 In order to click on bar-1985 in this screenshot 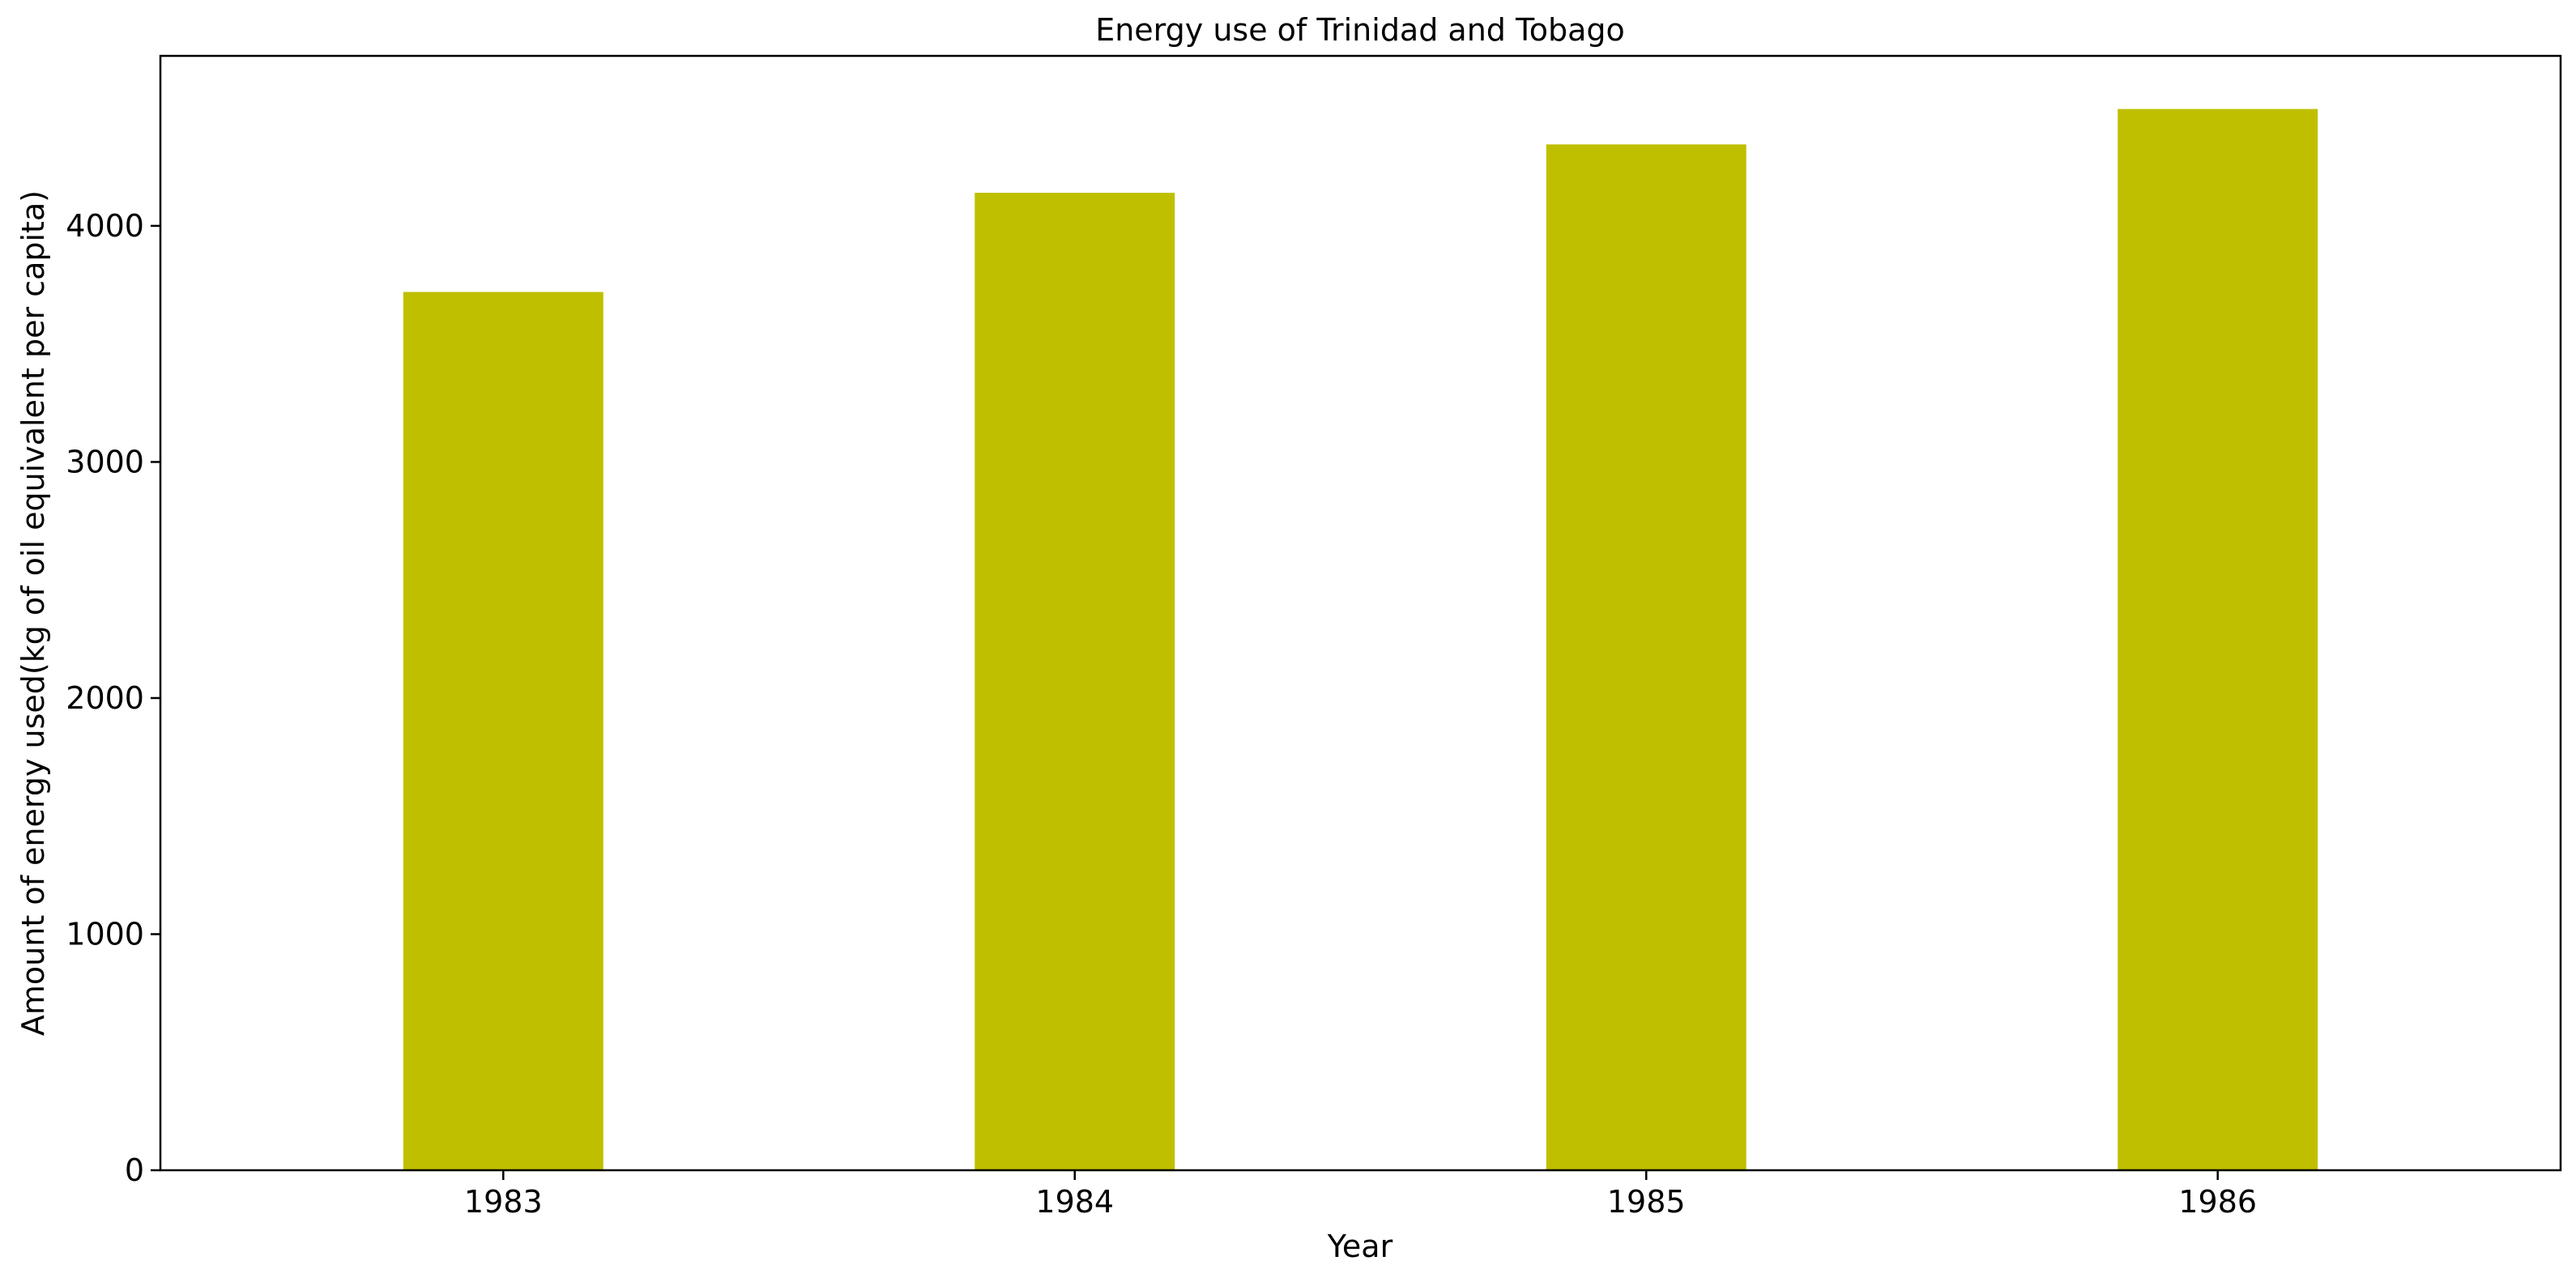, I will do `click(1646, 657)`.